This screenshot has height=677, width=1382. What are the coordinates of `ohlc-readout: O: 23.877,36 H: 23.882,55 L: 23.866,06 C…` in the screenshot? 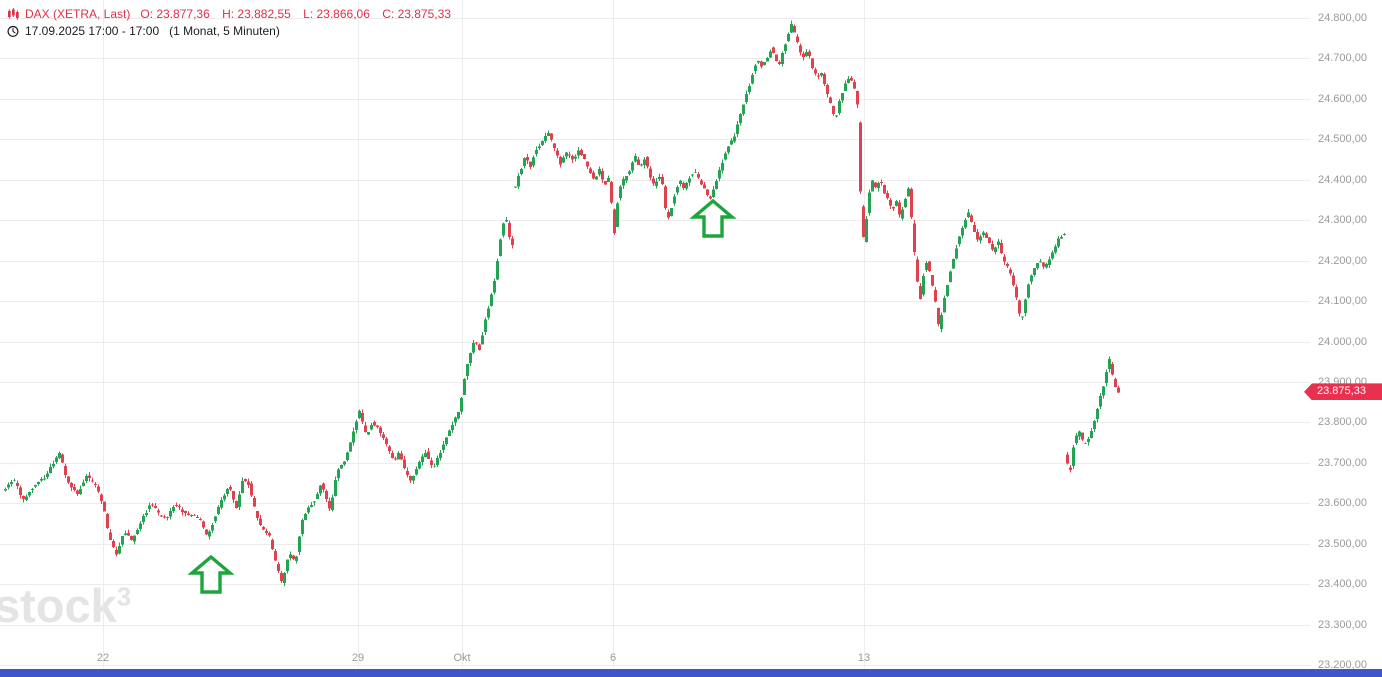 It's located at (300, 14).